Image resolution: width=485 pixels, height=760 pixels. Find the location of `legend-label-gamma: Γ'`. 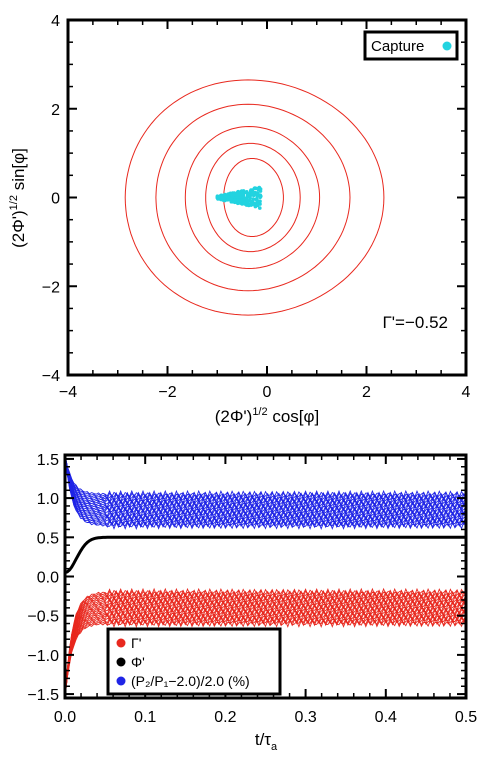

legend-label-gamma: Γ' is located at coordinates (136, 643).